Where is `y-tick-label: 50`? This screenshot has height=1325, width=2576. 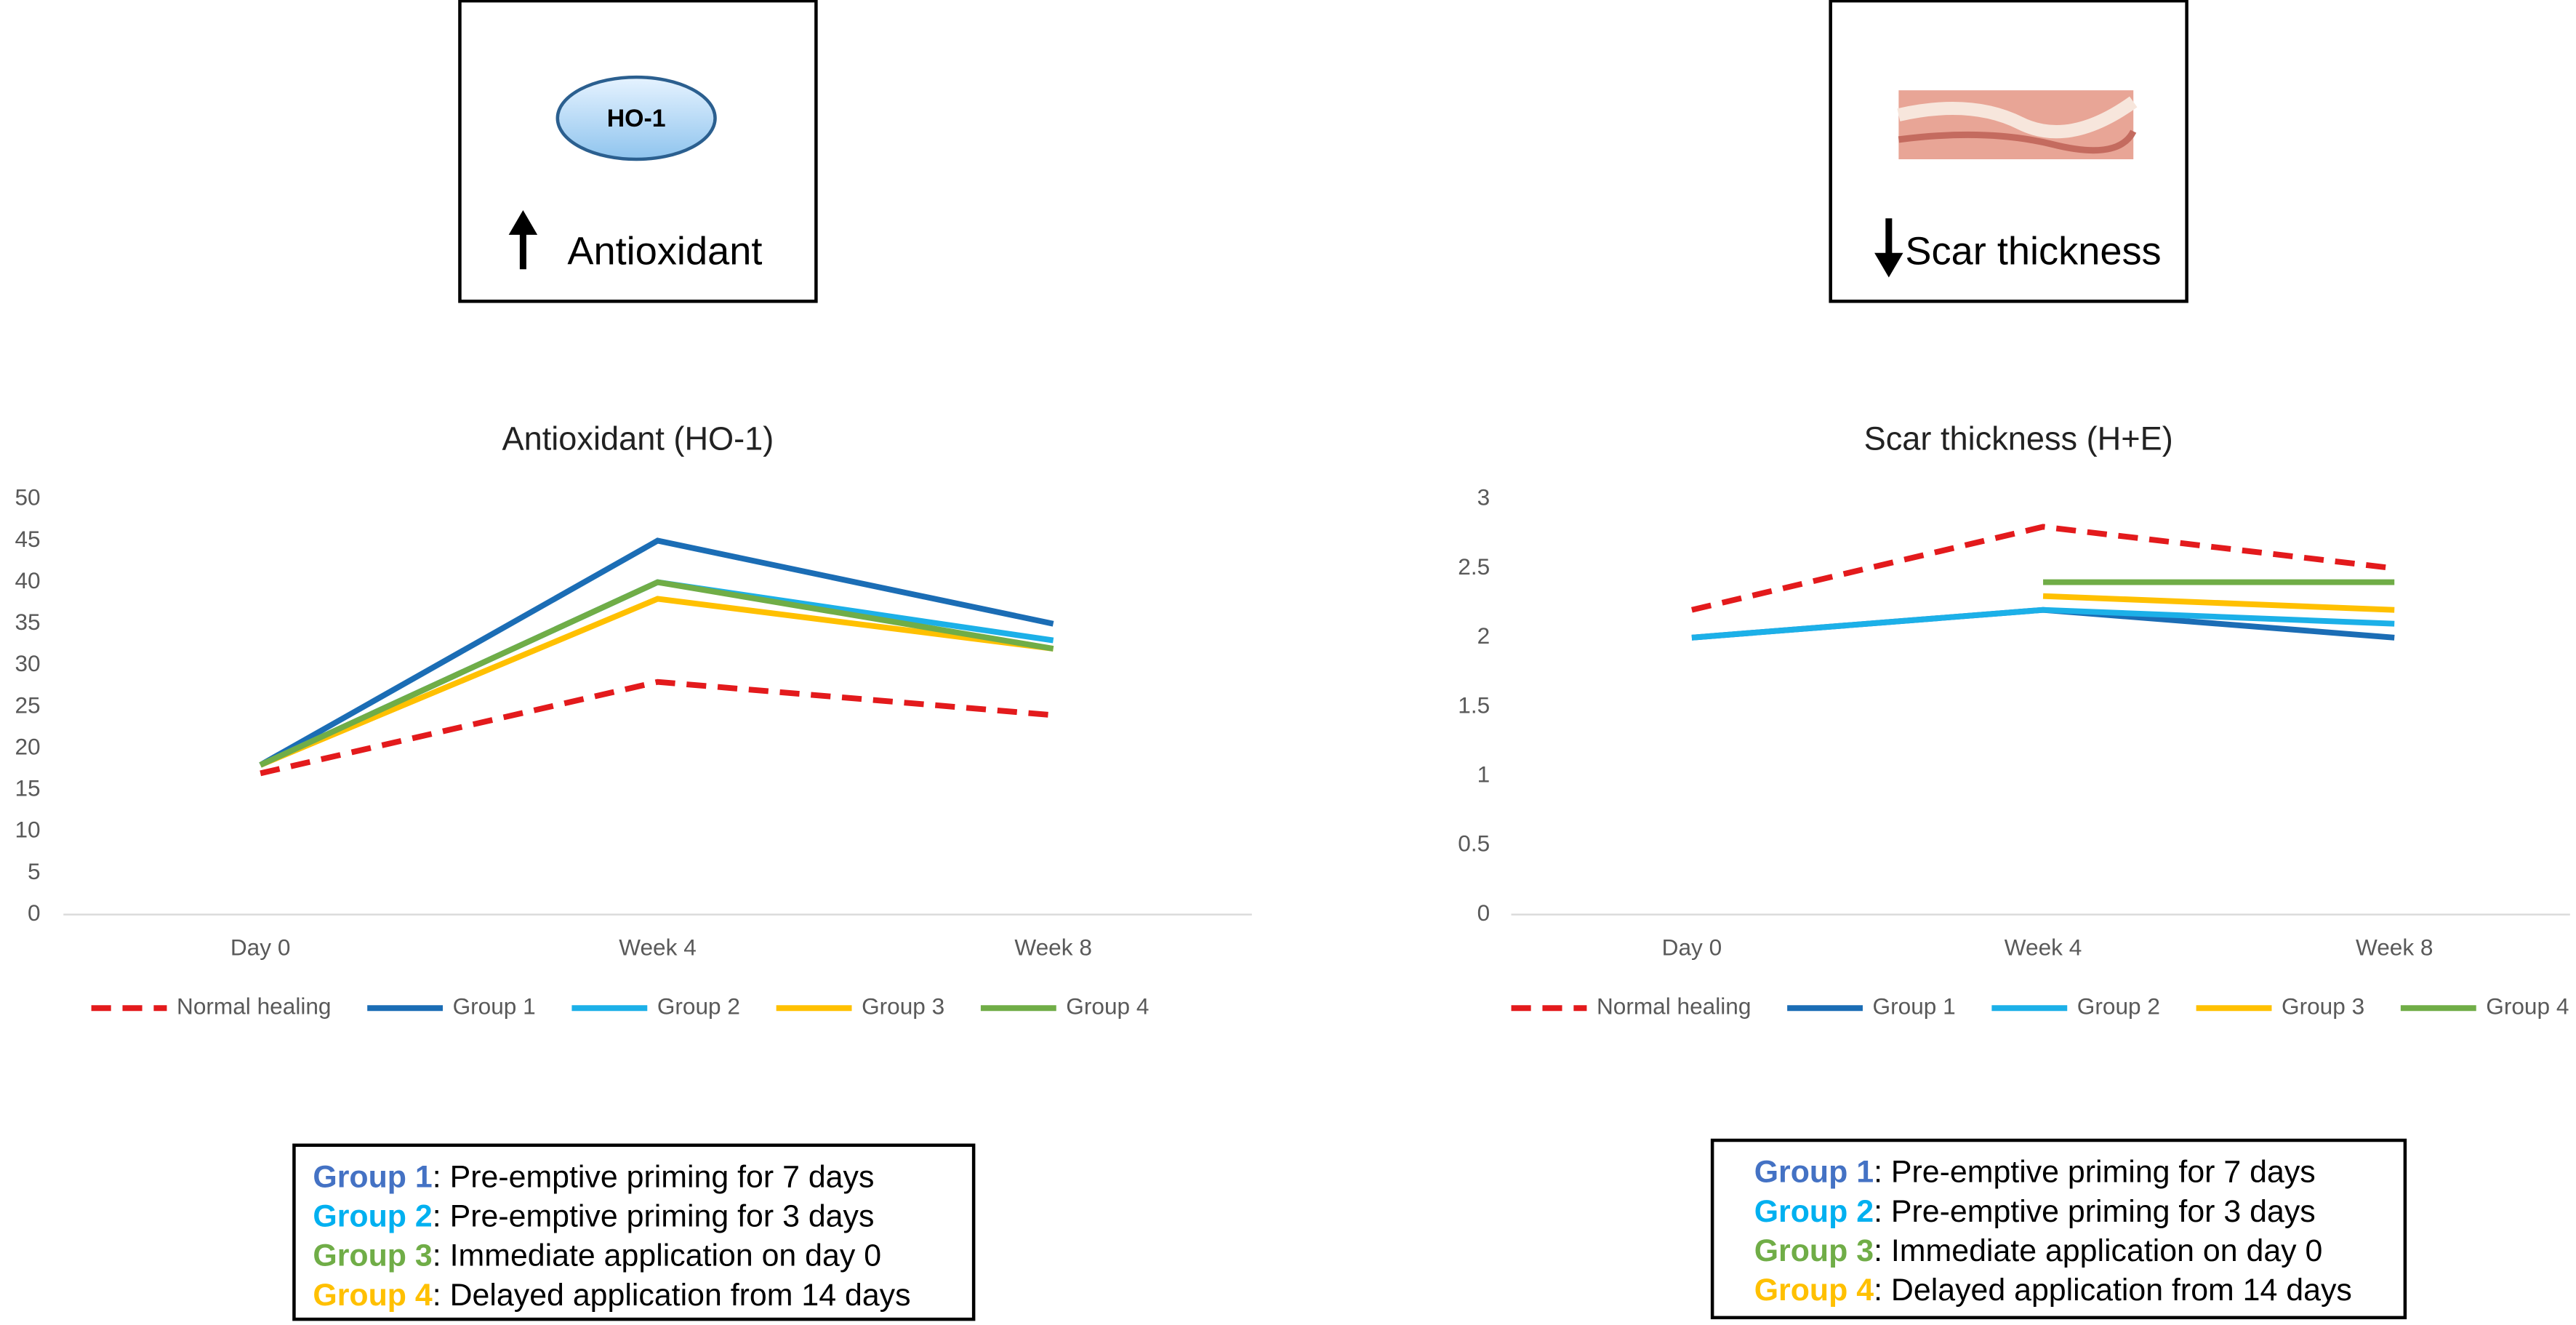
y-tick-label: 50 is located at coordinates (27, 498).